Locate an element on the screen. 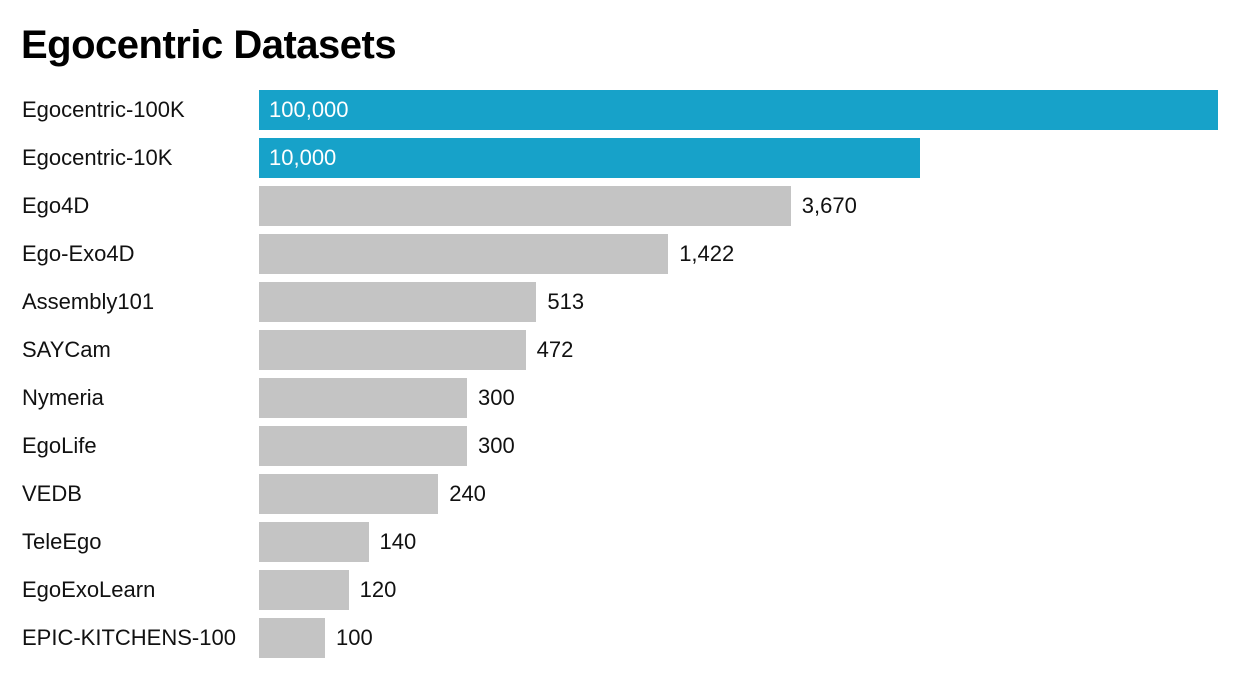 The width and height of the screenshot is (1236, 676). value-label: 100,000 is located at coordinates (309, 109).